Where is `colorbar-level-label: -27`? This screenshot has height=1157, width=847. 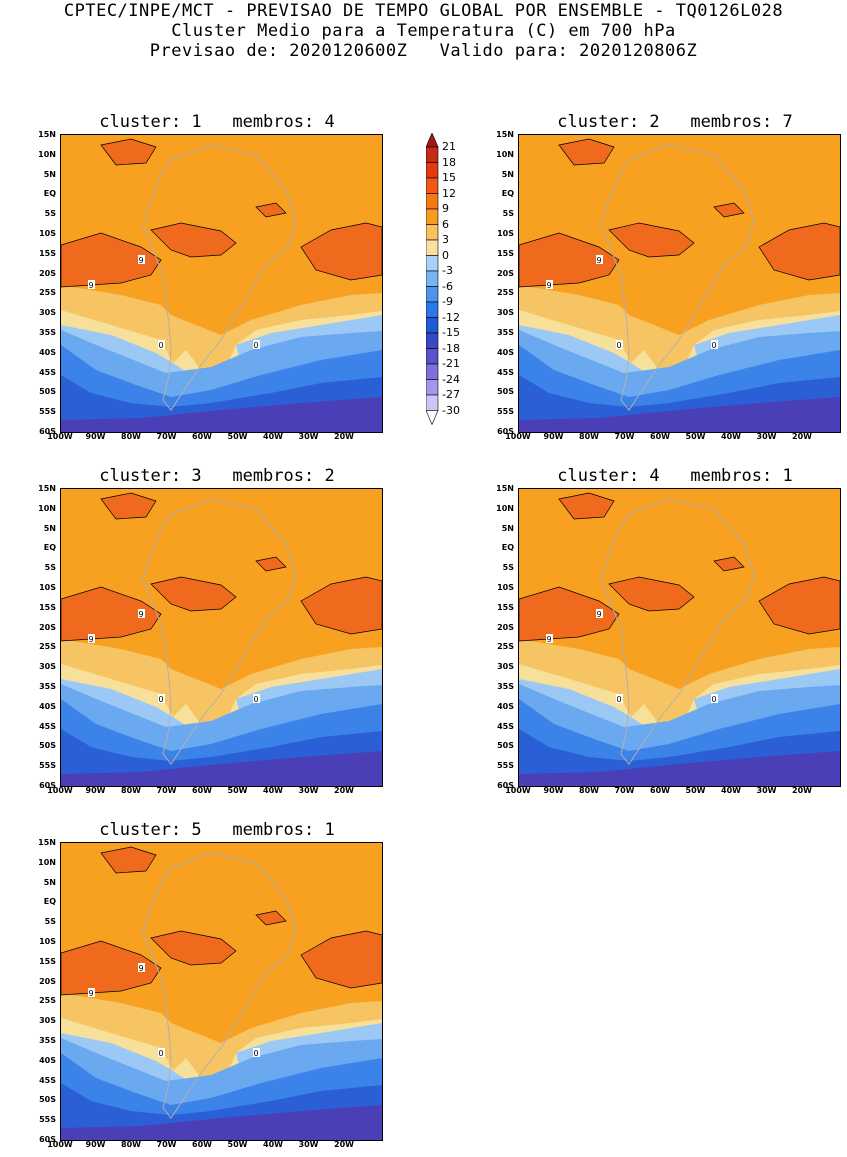 colorbar-level-label: -27 is located at coordinates (451, 394).